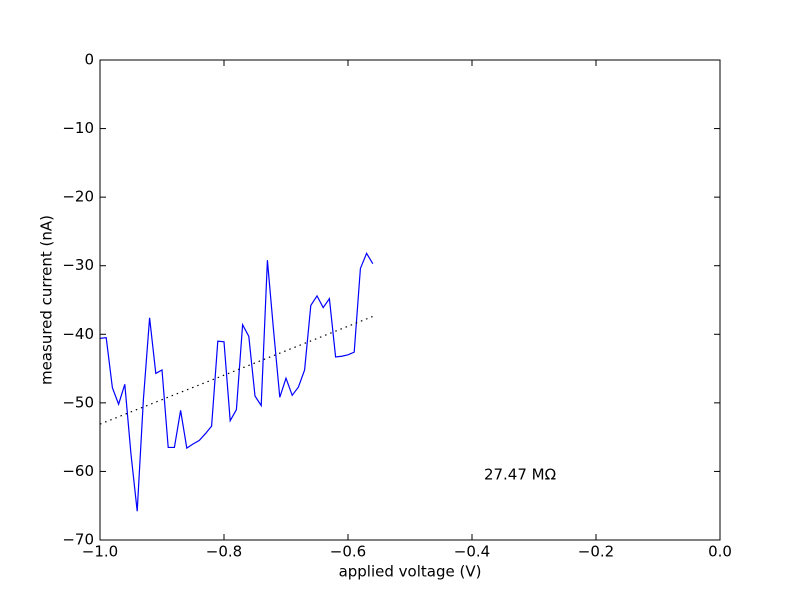 The height and width of the screenshot is (600, 800). Describe the element at coordinates (78, 540) in the screenshot. I see `y-tick-label: −70` at that location.